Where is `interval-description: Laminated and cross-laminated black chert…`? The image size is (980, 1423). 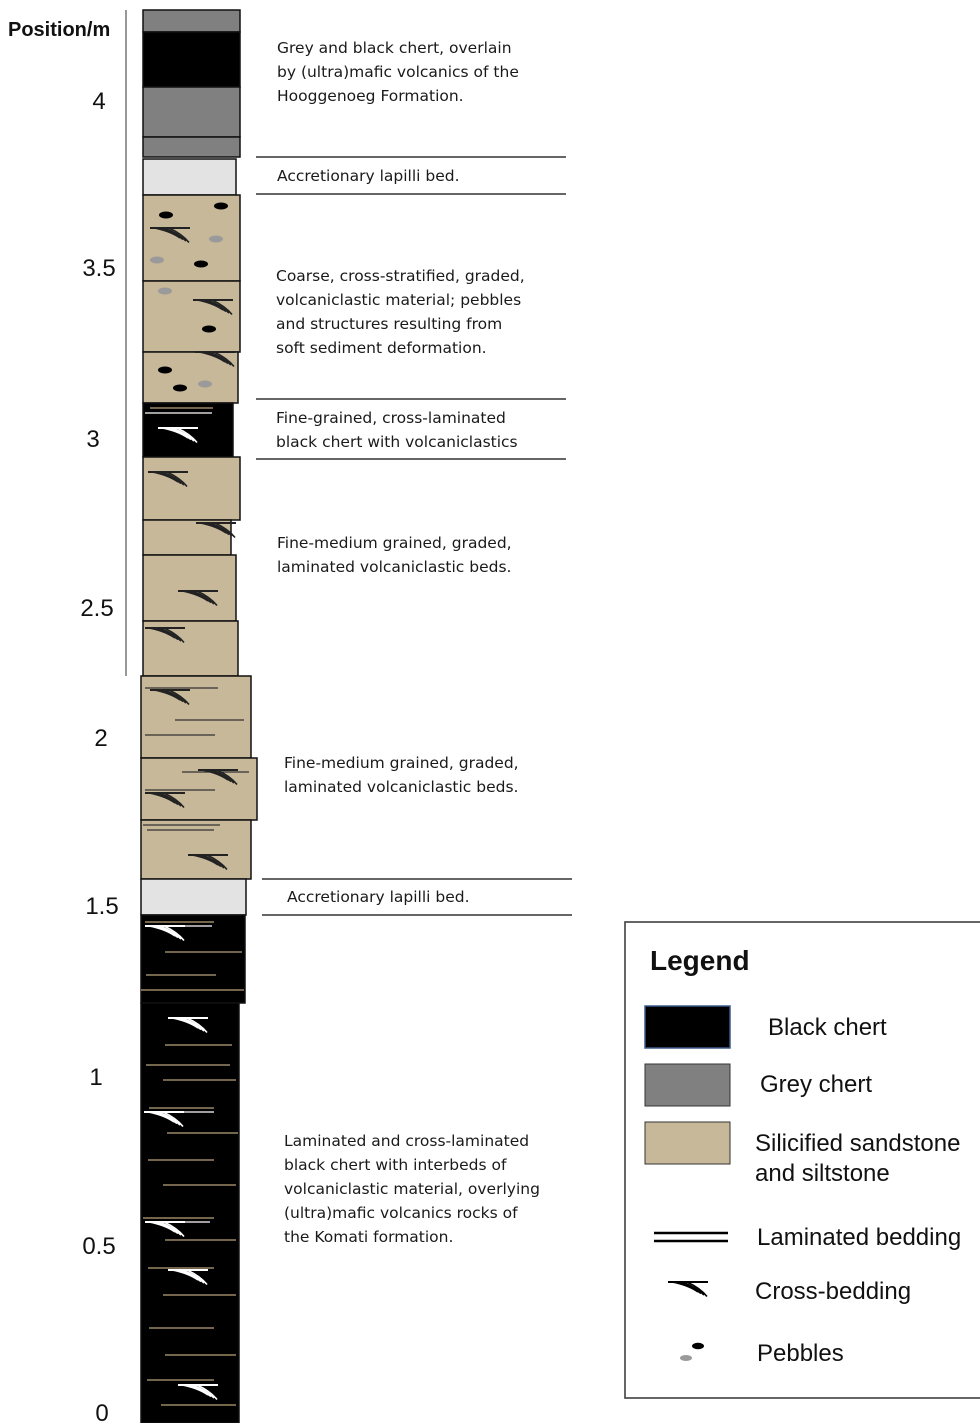
interval-description: Laminated and cross-laminated black chert… is located at coordinates (412, 1189).